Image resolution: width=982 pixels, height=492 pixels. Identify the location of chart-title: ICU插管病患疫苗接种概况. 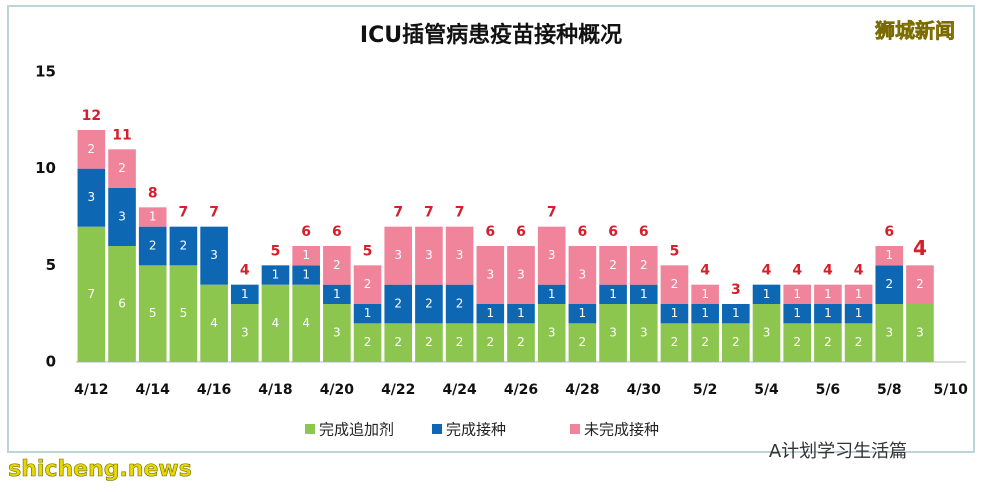
(491, 35).